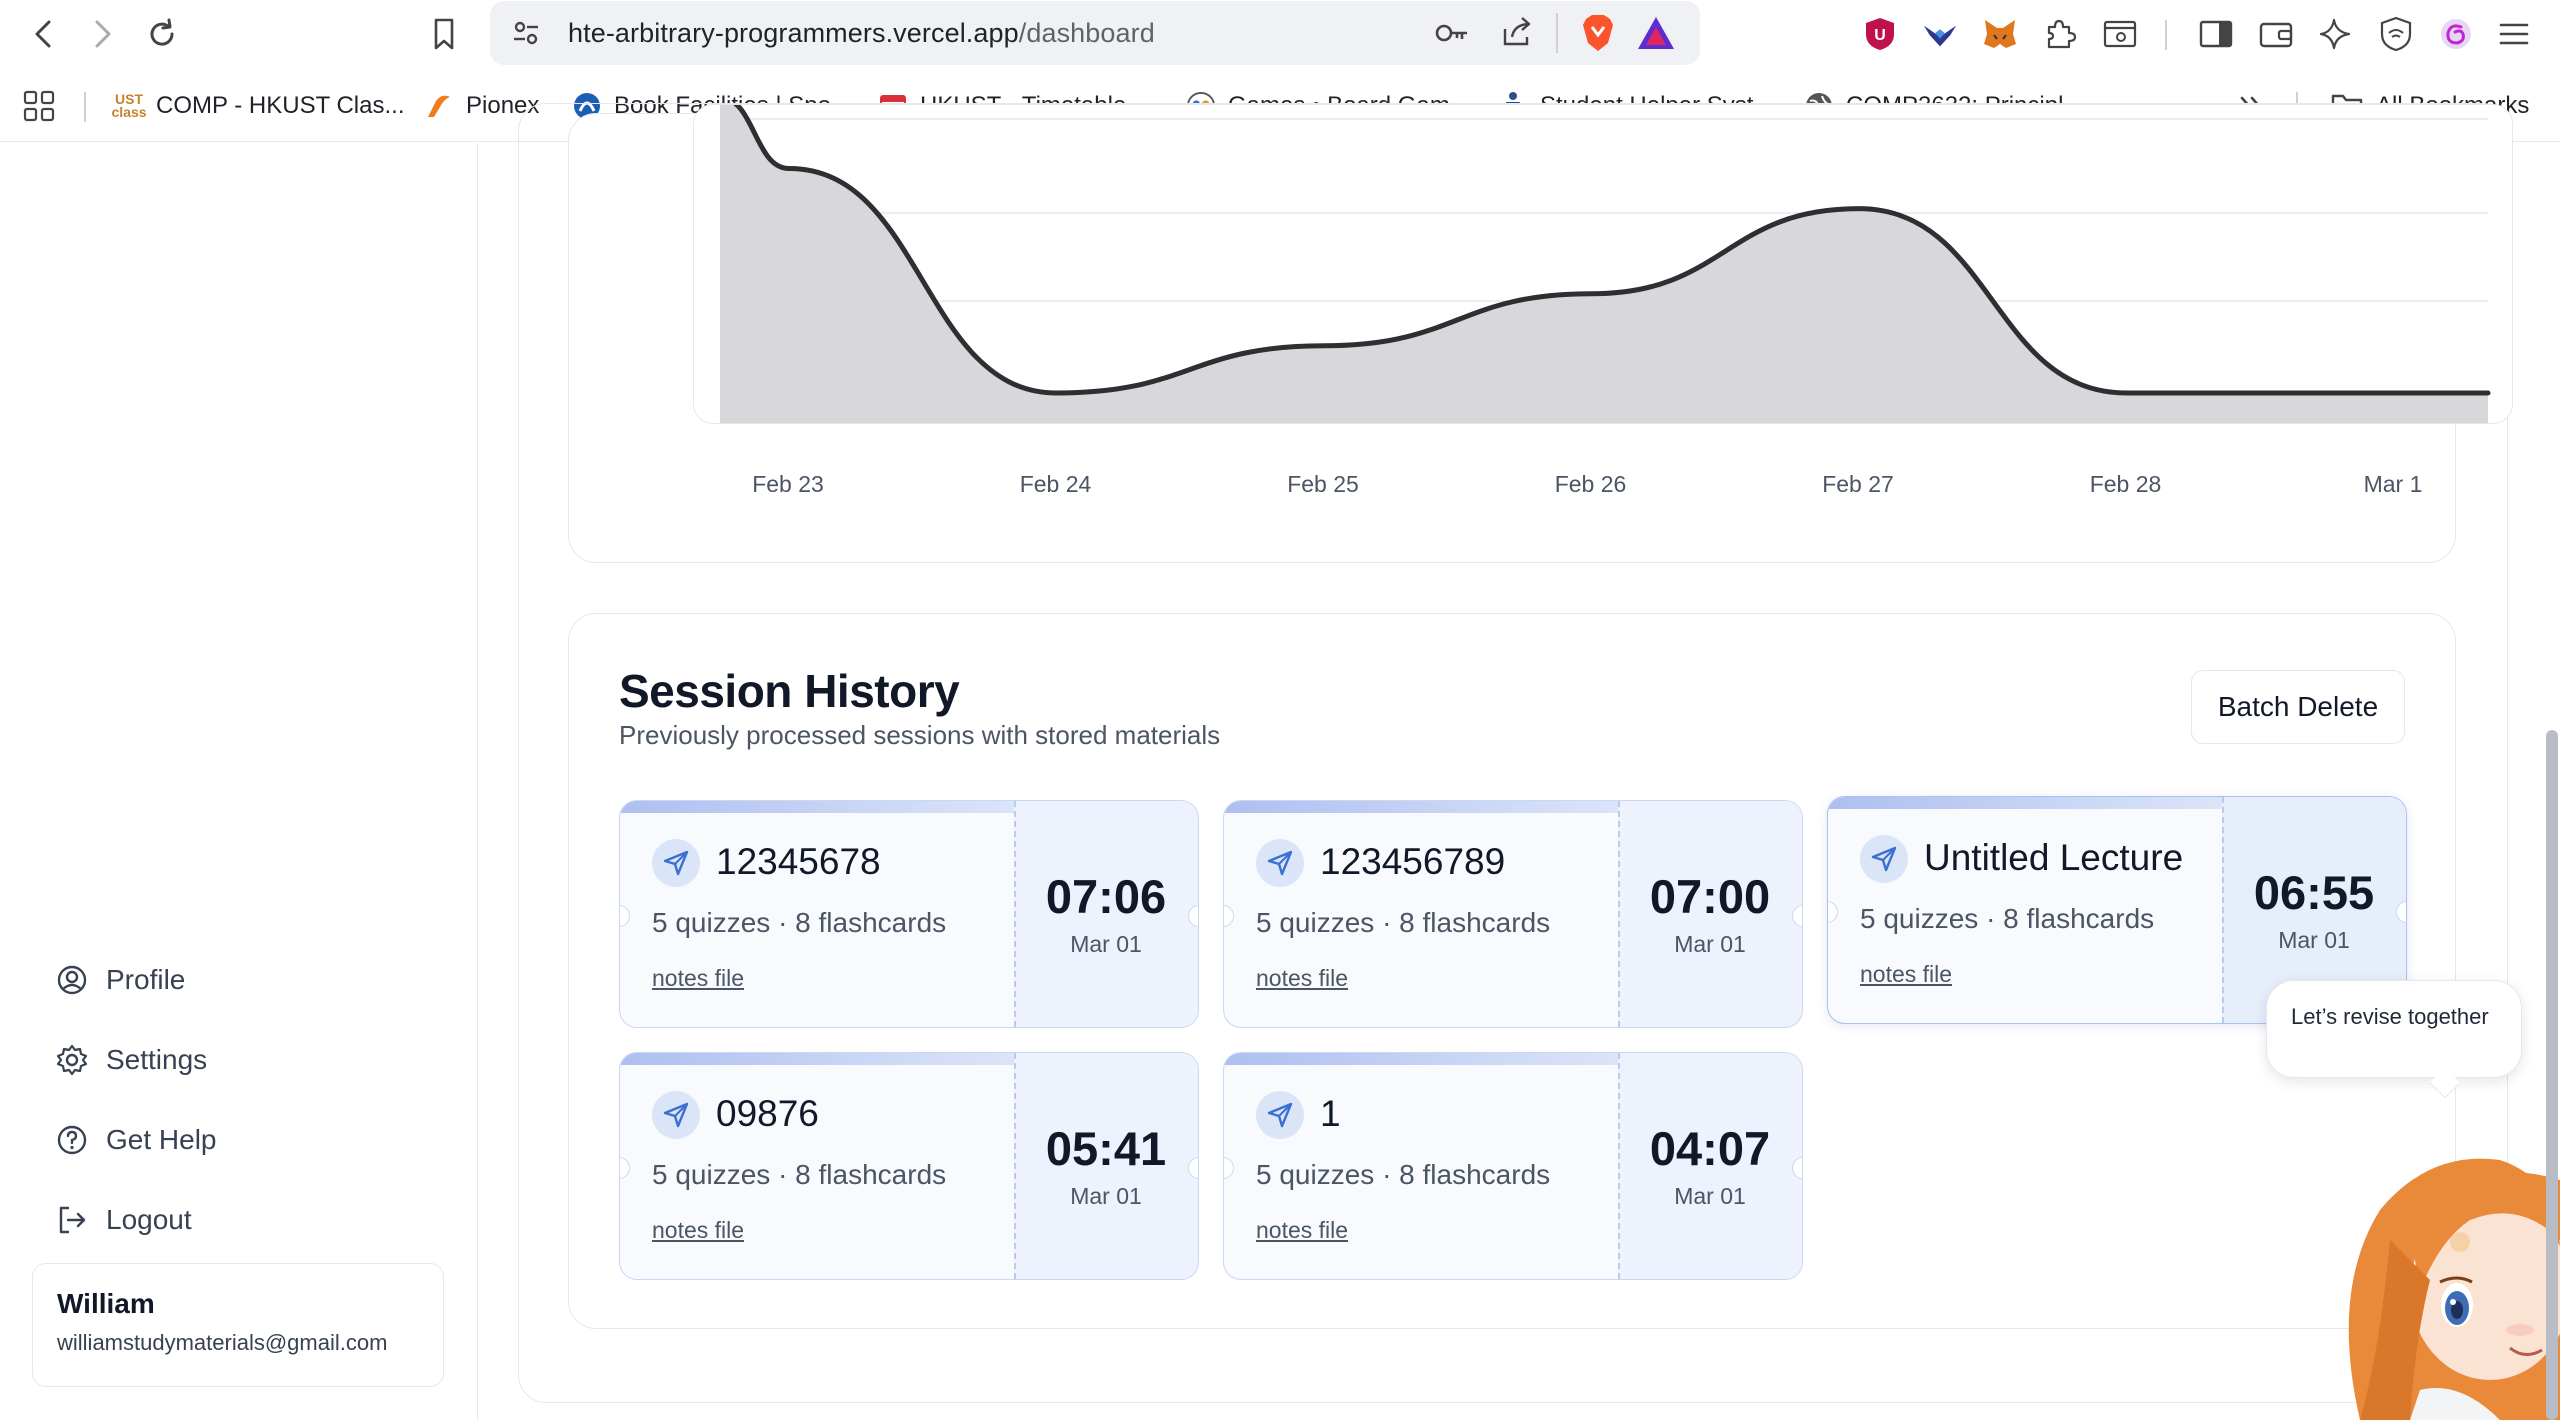 The image size is (2560, 1420). Describe the element at coordinates (157, 1059) in the screenshot. I see `sidebar-item-label: Settings` at that location.